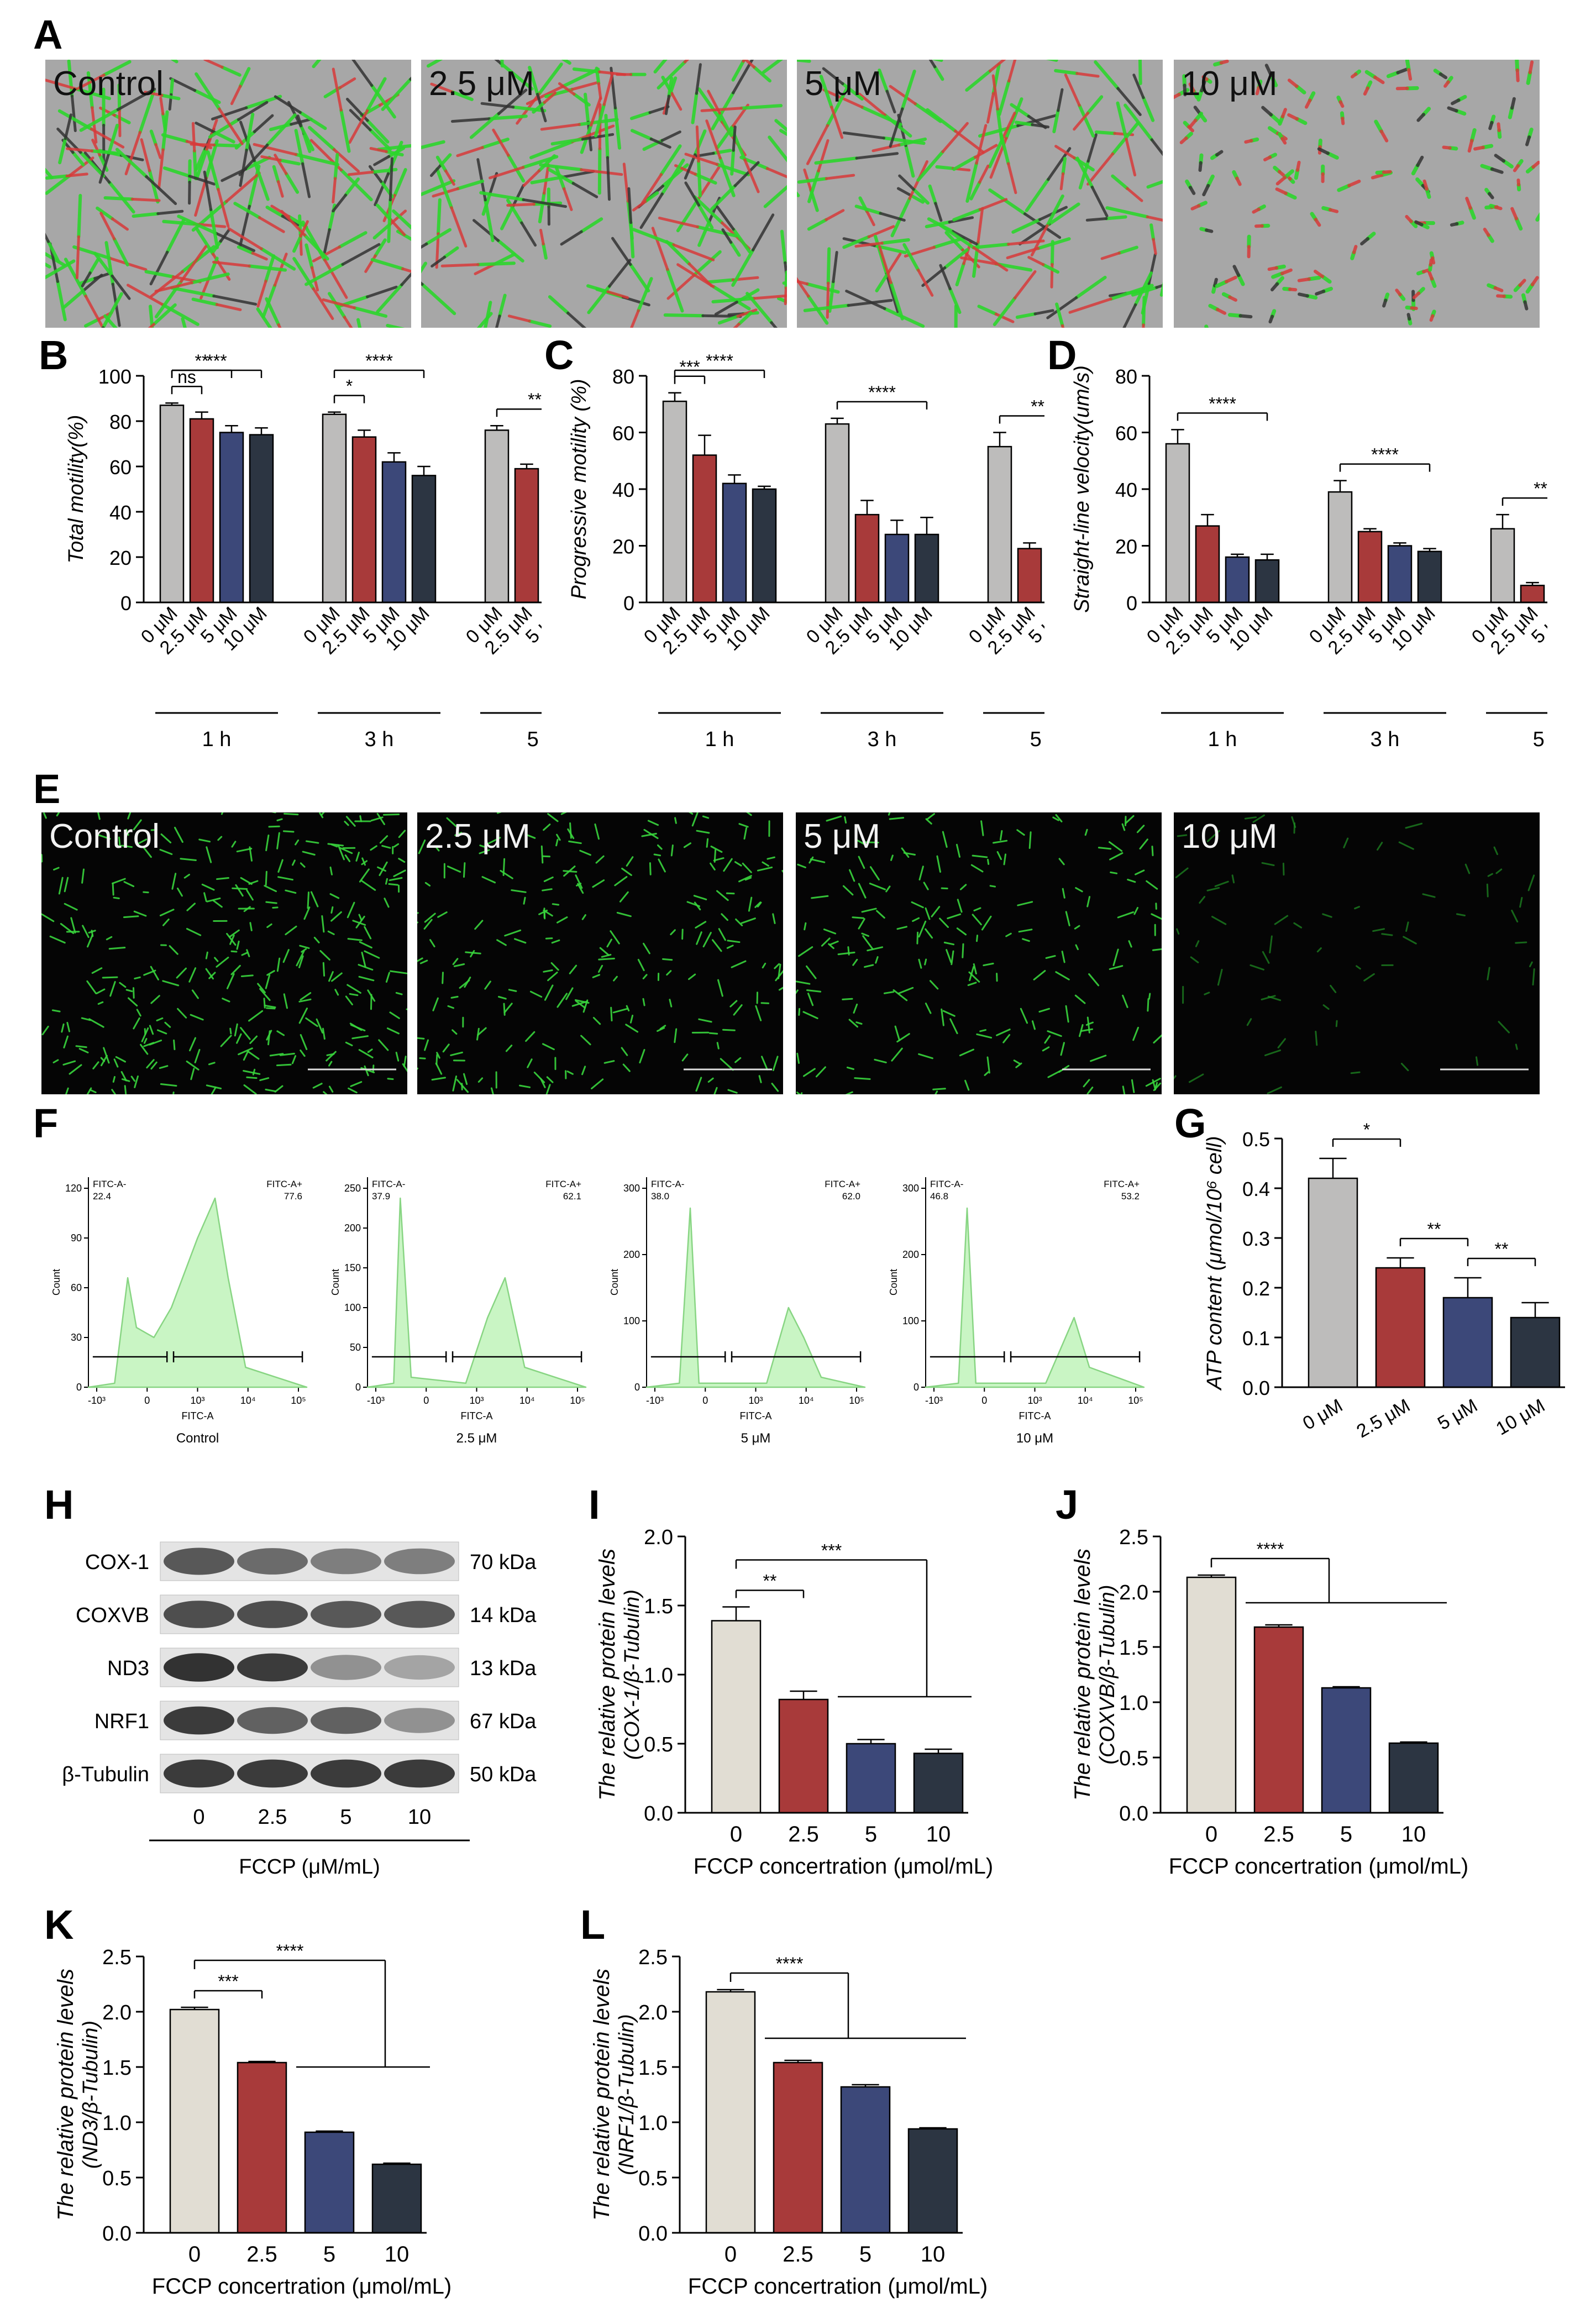  What do you see at coordinates (198, 1438) in the screenshot?
I see `flow-plot-name: Control` at bounding box center [198, 1438].